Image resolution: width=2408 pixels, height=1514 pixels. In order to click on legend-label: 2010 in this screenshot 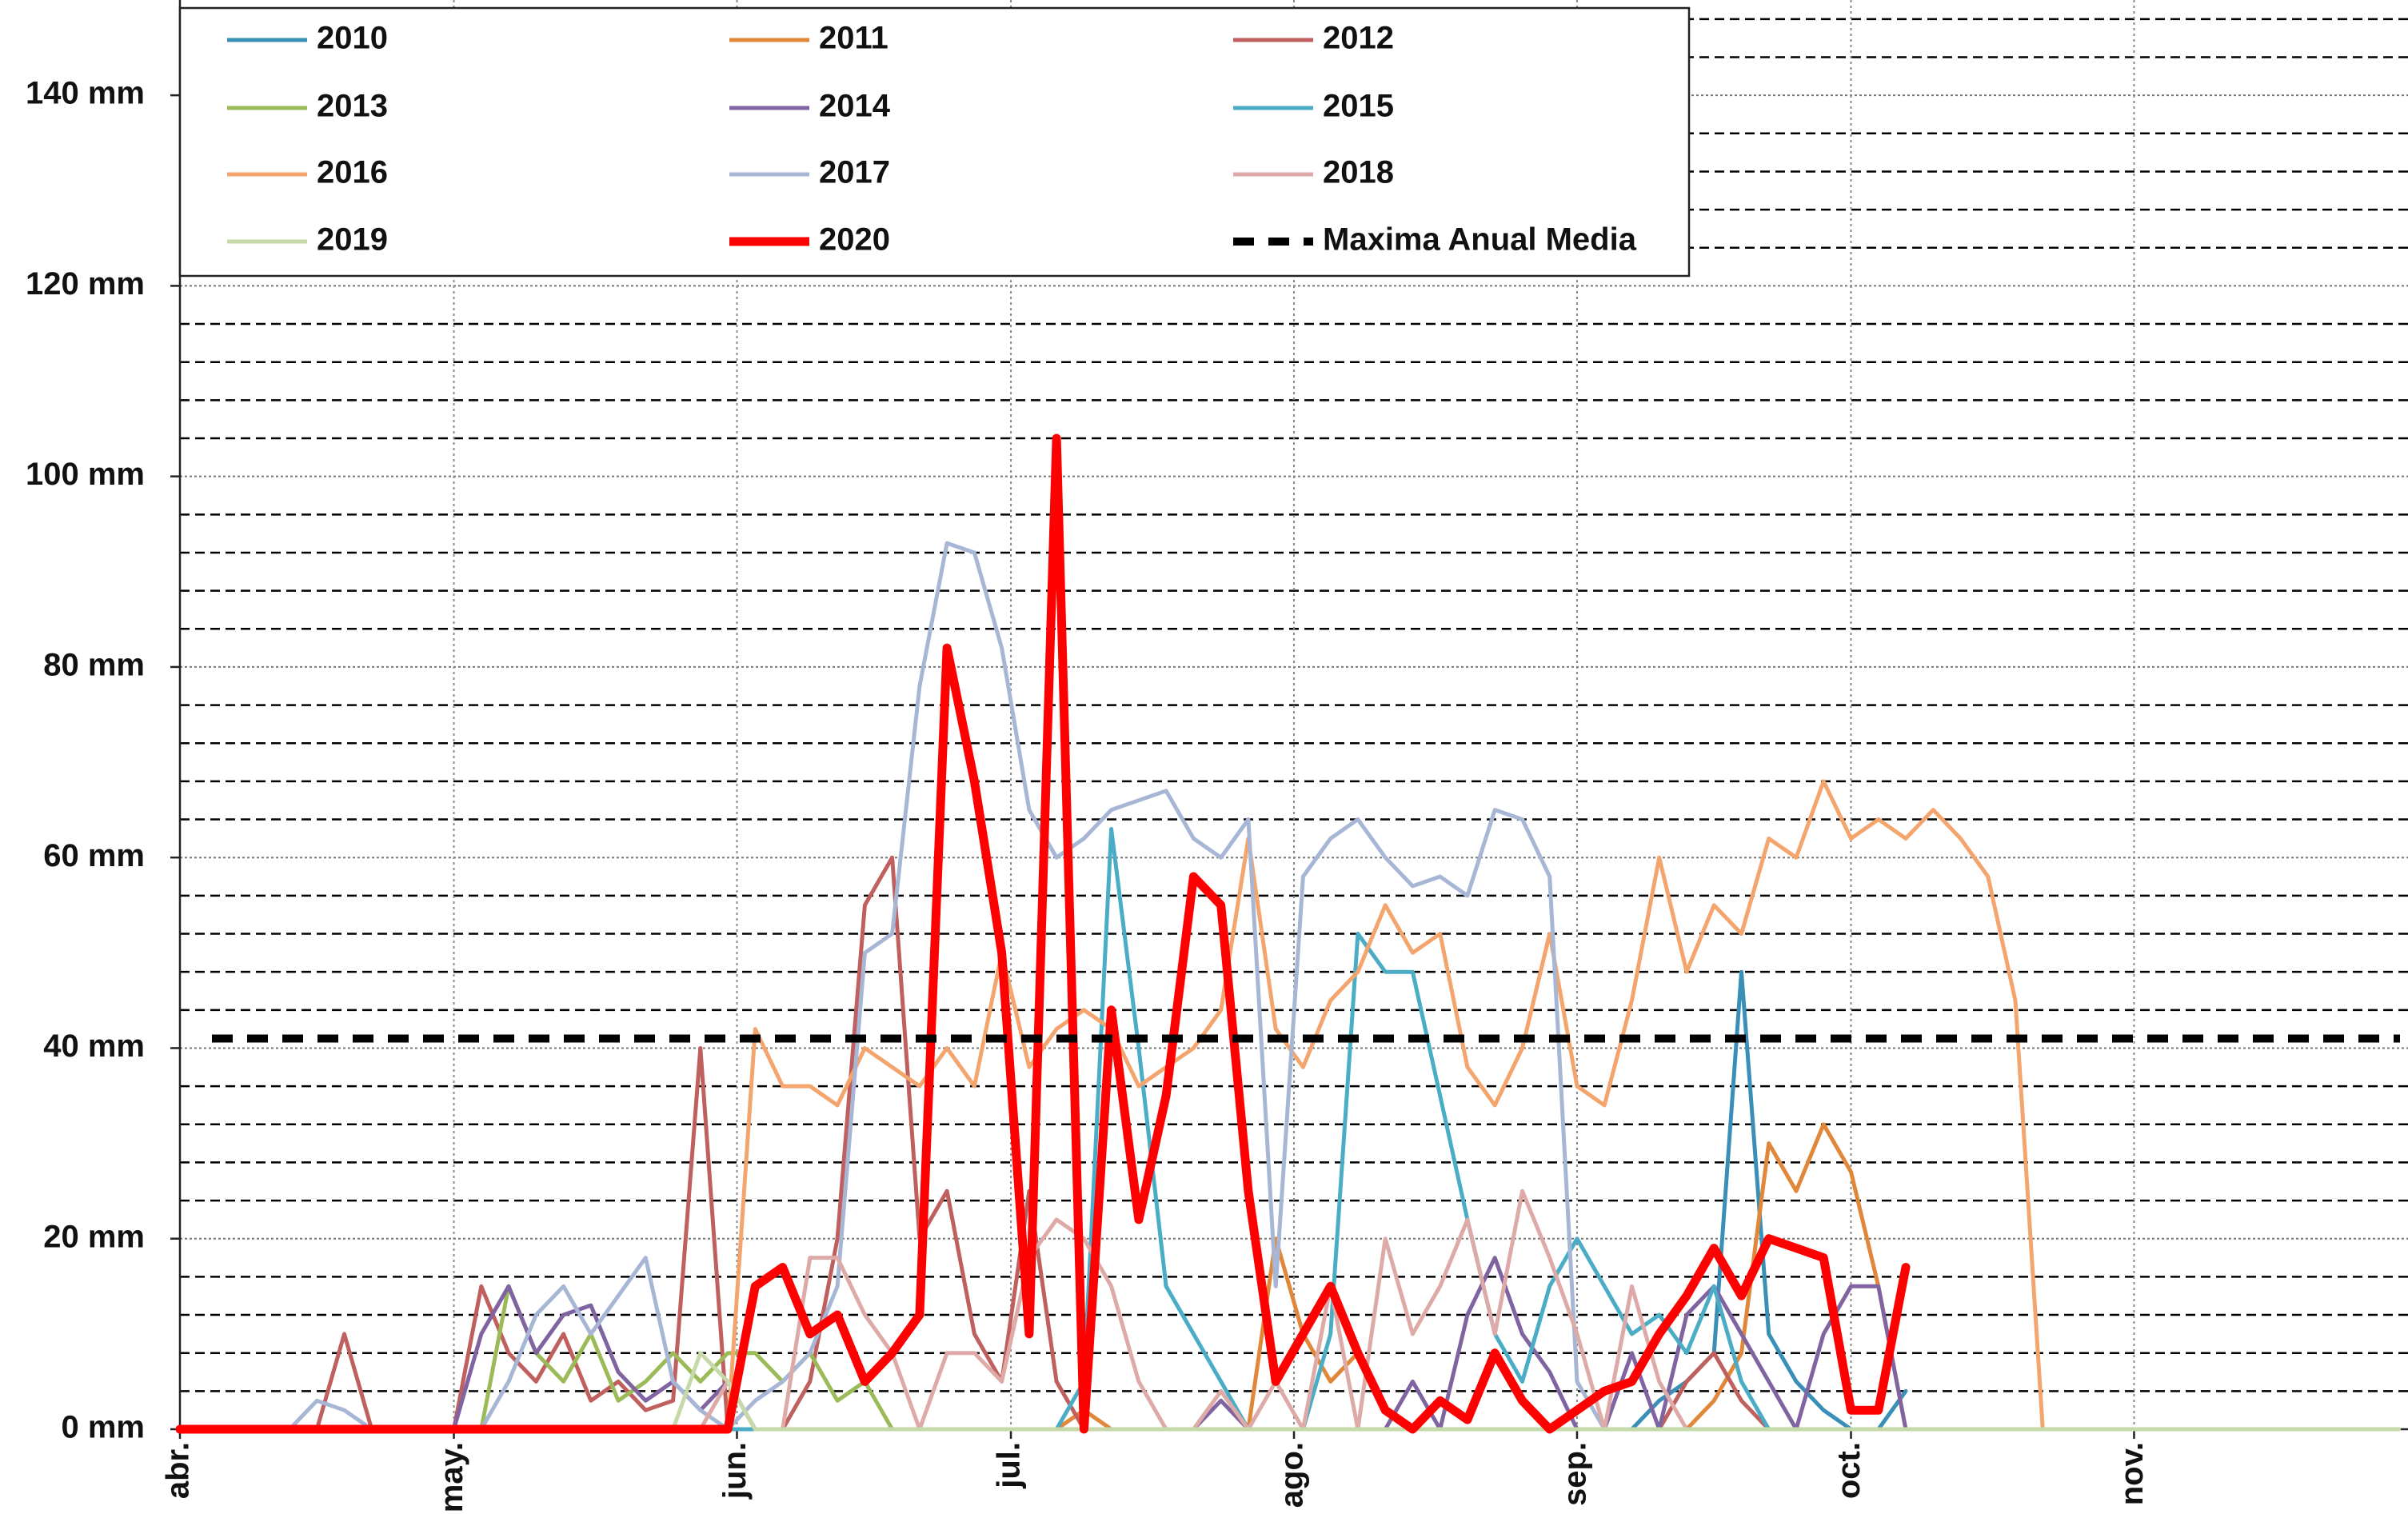, I will do `click(352, 38)`.